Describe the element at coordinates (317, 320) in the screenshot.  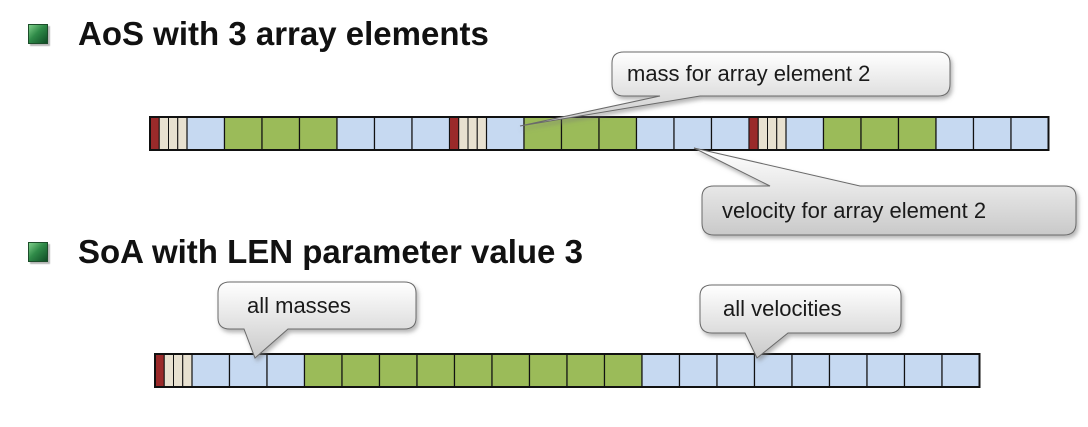
I see `callout-all-masses: all masses` at that location.